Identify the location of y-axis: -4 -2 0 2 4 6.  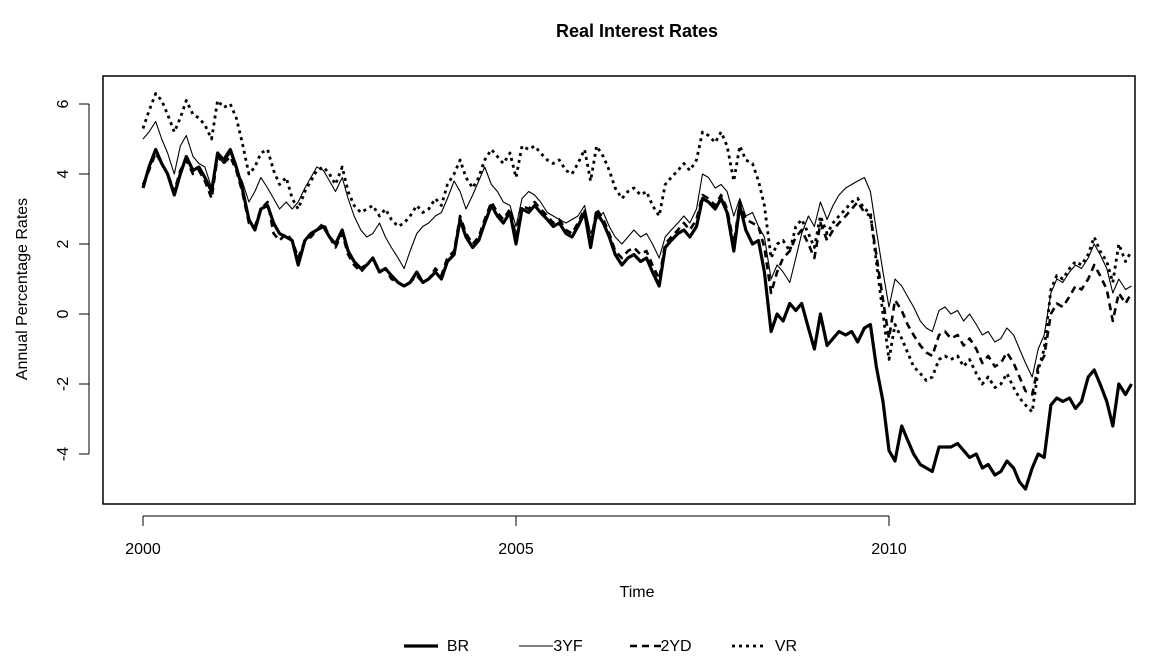
(72, 280).